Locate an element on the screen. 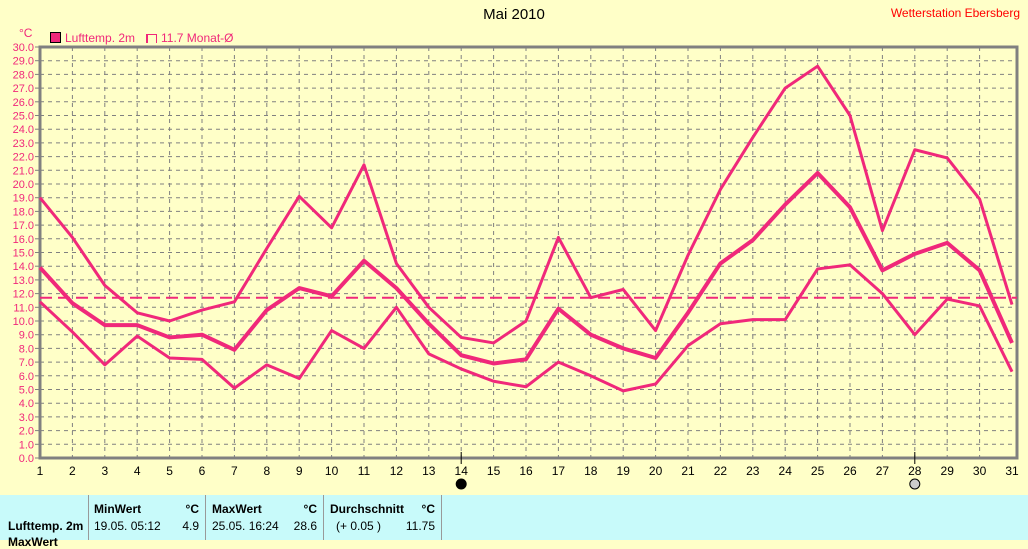 The height and width of the screenshot is (549, 1028). y-tick-label: 7.0 is located at coordinates (26, 363).